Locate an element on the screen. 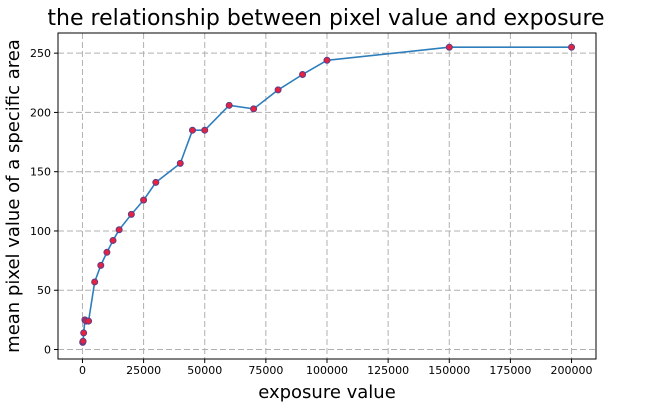 This screenshot has width=647, height=417. y-tick-label: 50 is located at coordinates (44, 290).